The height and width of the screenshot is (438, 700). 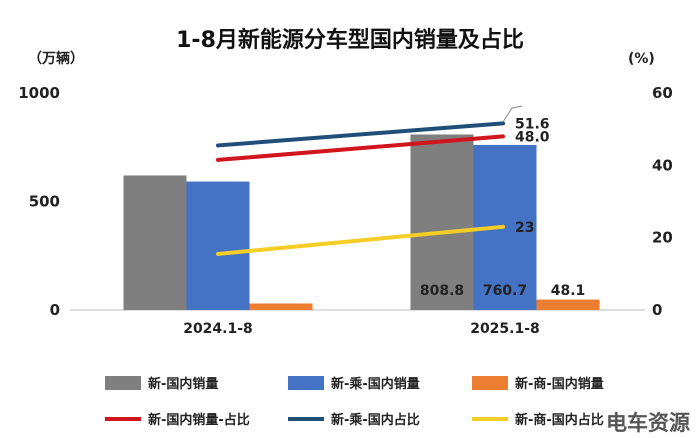 I want to click on line-data-label: 23, so click(x=524, y=228).